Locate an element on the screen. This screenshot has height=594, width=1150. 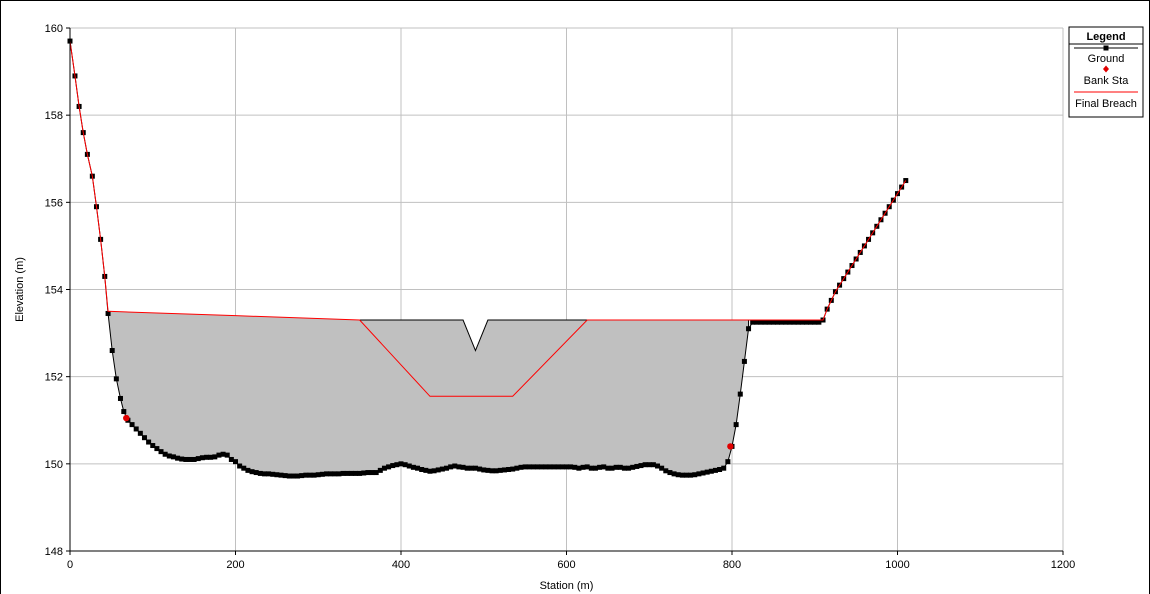
x-tick-label: 1000 is located at coordinates (897, 565).